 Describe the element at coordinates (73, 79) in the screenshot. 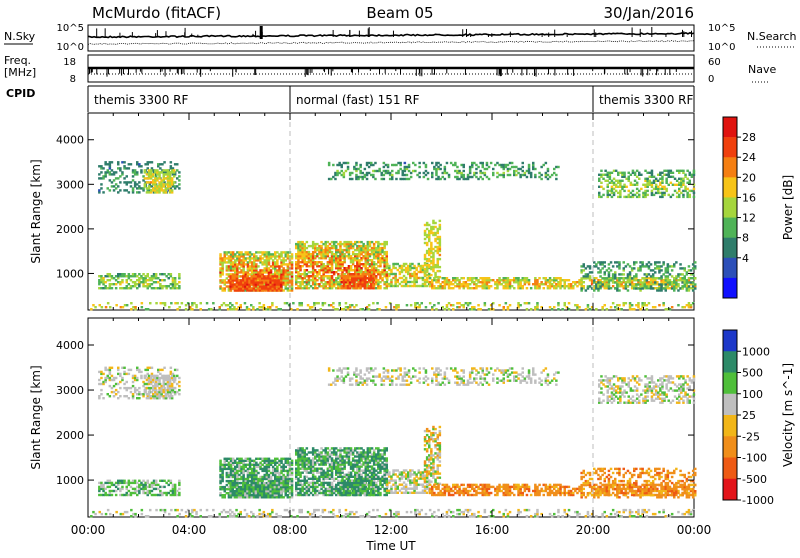

I see `freq-tick-bottom: 8` at that location.